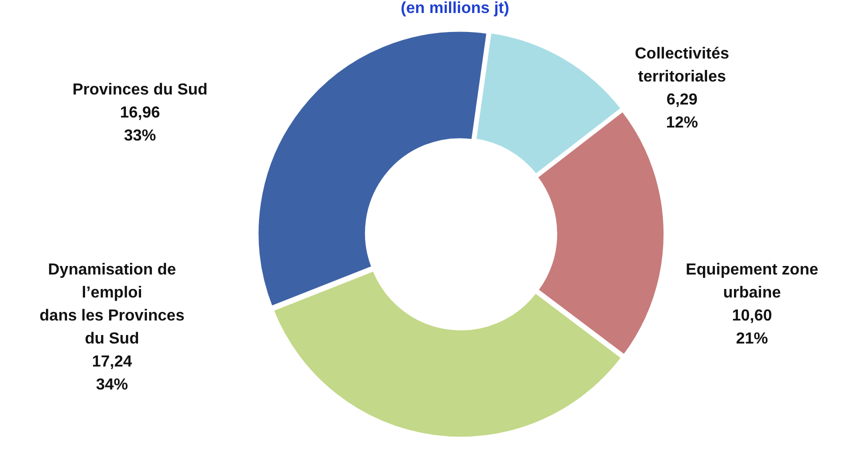 The height and width of the screenshot is (460, 852). Describe the element at coordinates (752, 327) in the screenshot. I see `data-label: 10,60 21%` at that location.